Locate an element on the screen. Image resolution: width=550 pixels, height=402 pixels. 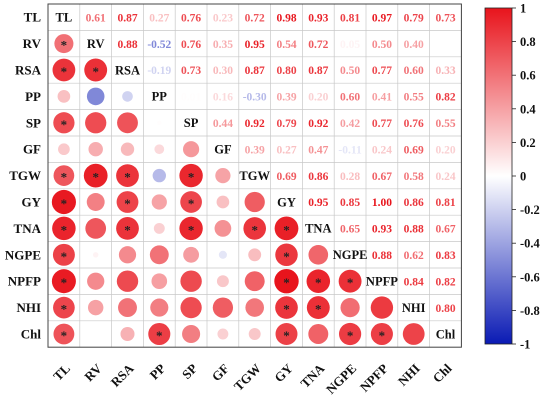
column-label: TL is located at coordinates (61, 371).